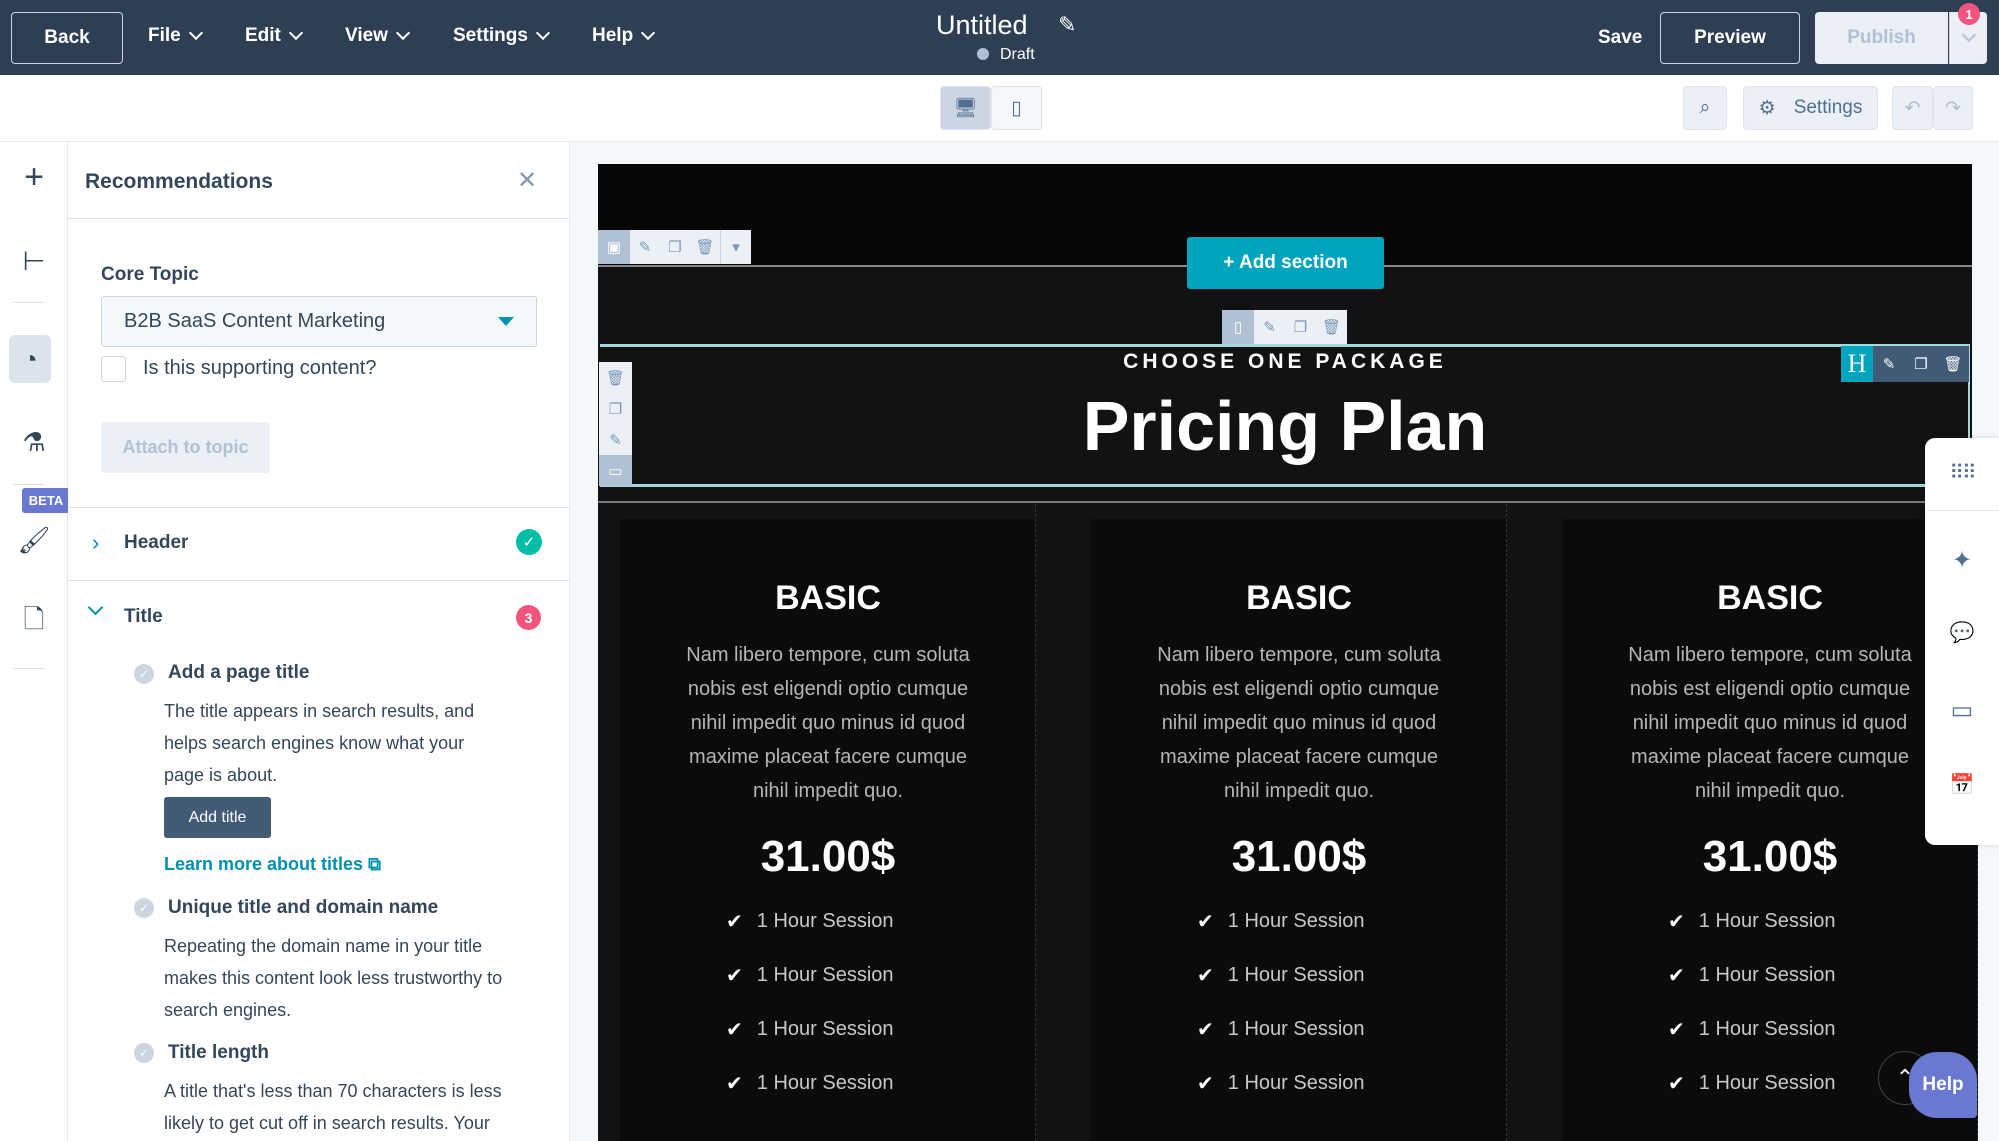  I want to click on column-divider, so click(1035, 822).